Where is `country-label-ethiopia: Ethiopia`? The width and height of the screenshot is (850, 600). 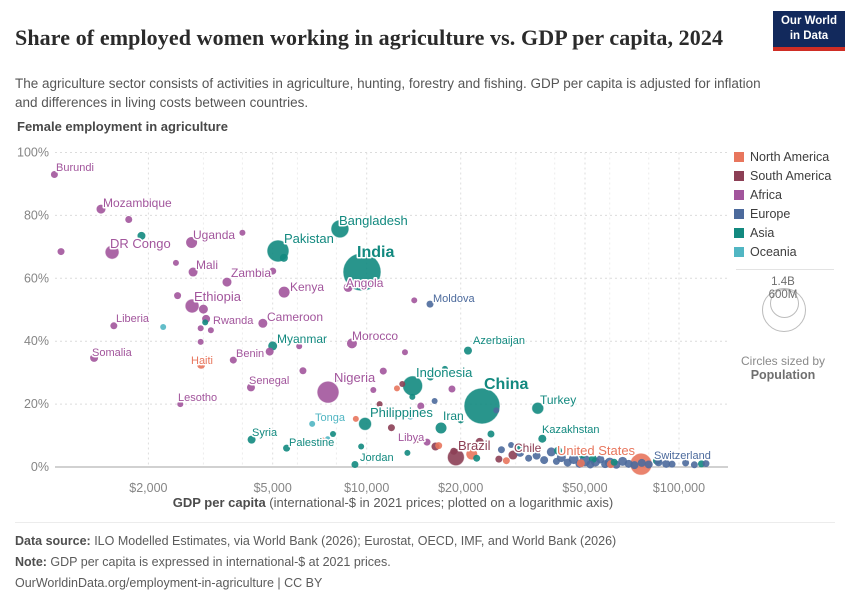 country-label-ethiopia: Ethiopia is located at coordinates (218, 297).